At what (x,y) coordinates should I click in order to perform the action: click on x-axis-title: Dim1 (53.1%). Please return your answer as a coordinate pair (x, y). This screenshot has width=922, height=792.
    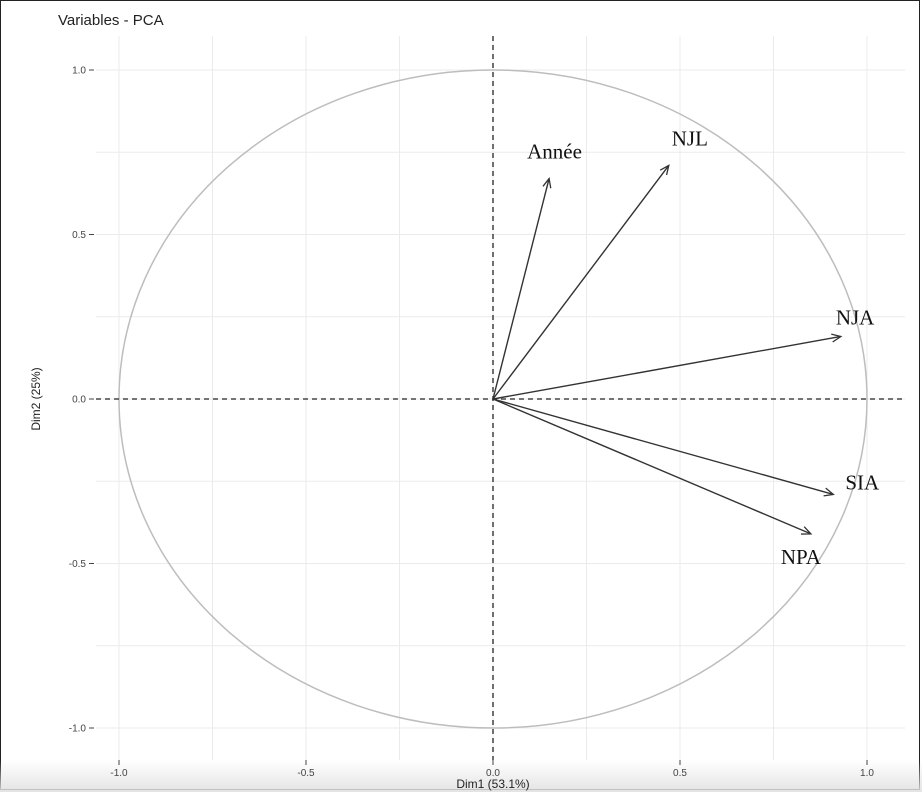
    Looking at the image, I should click on (492, 784).